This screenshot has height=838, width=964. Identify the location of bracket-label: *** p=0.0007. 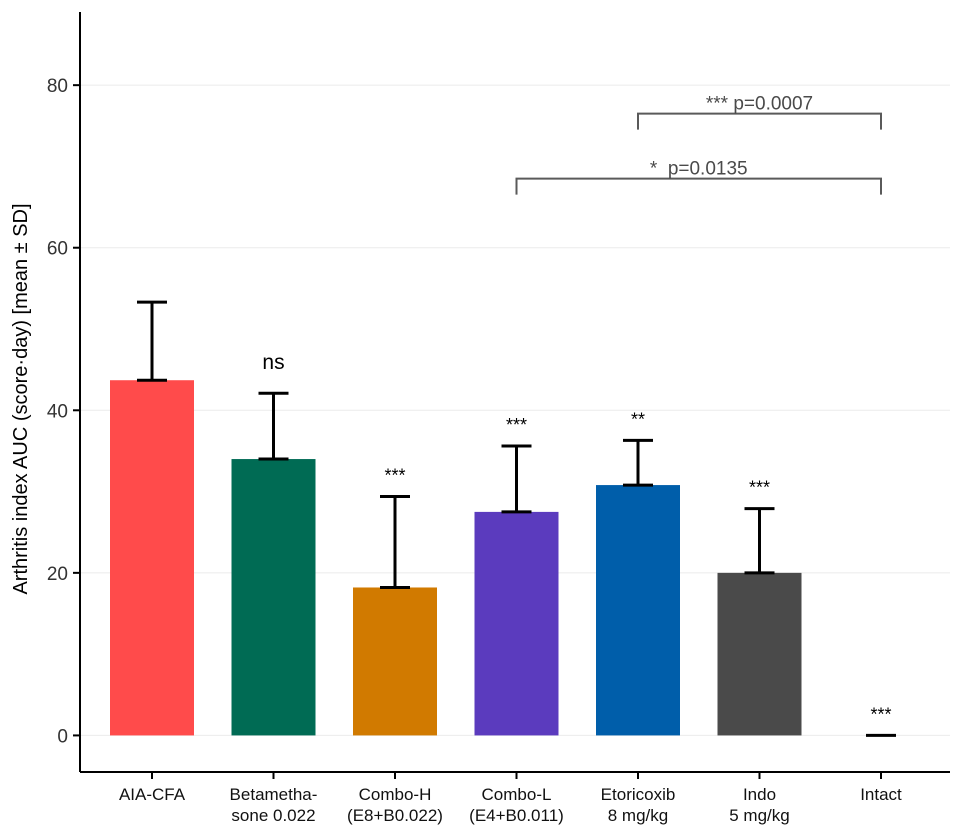
(759, 104).